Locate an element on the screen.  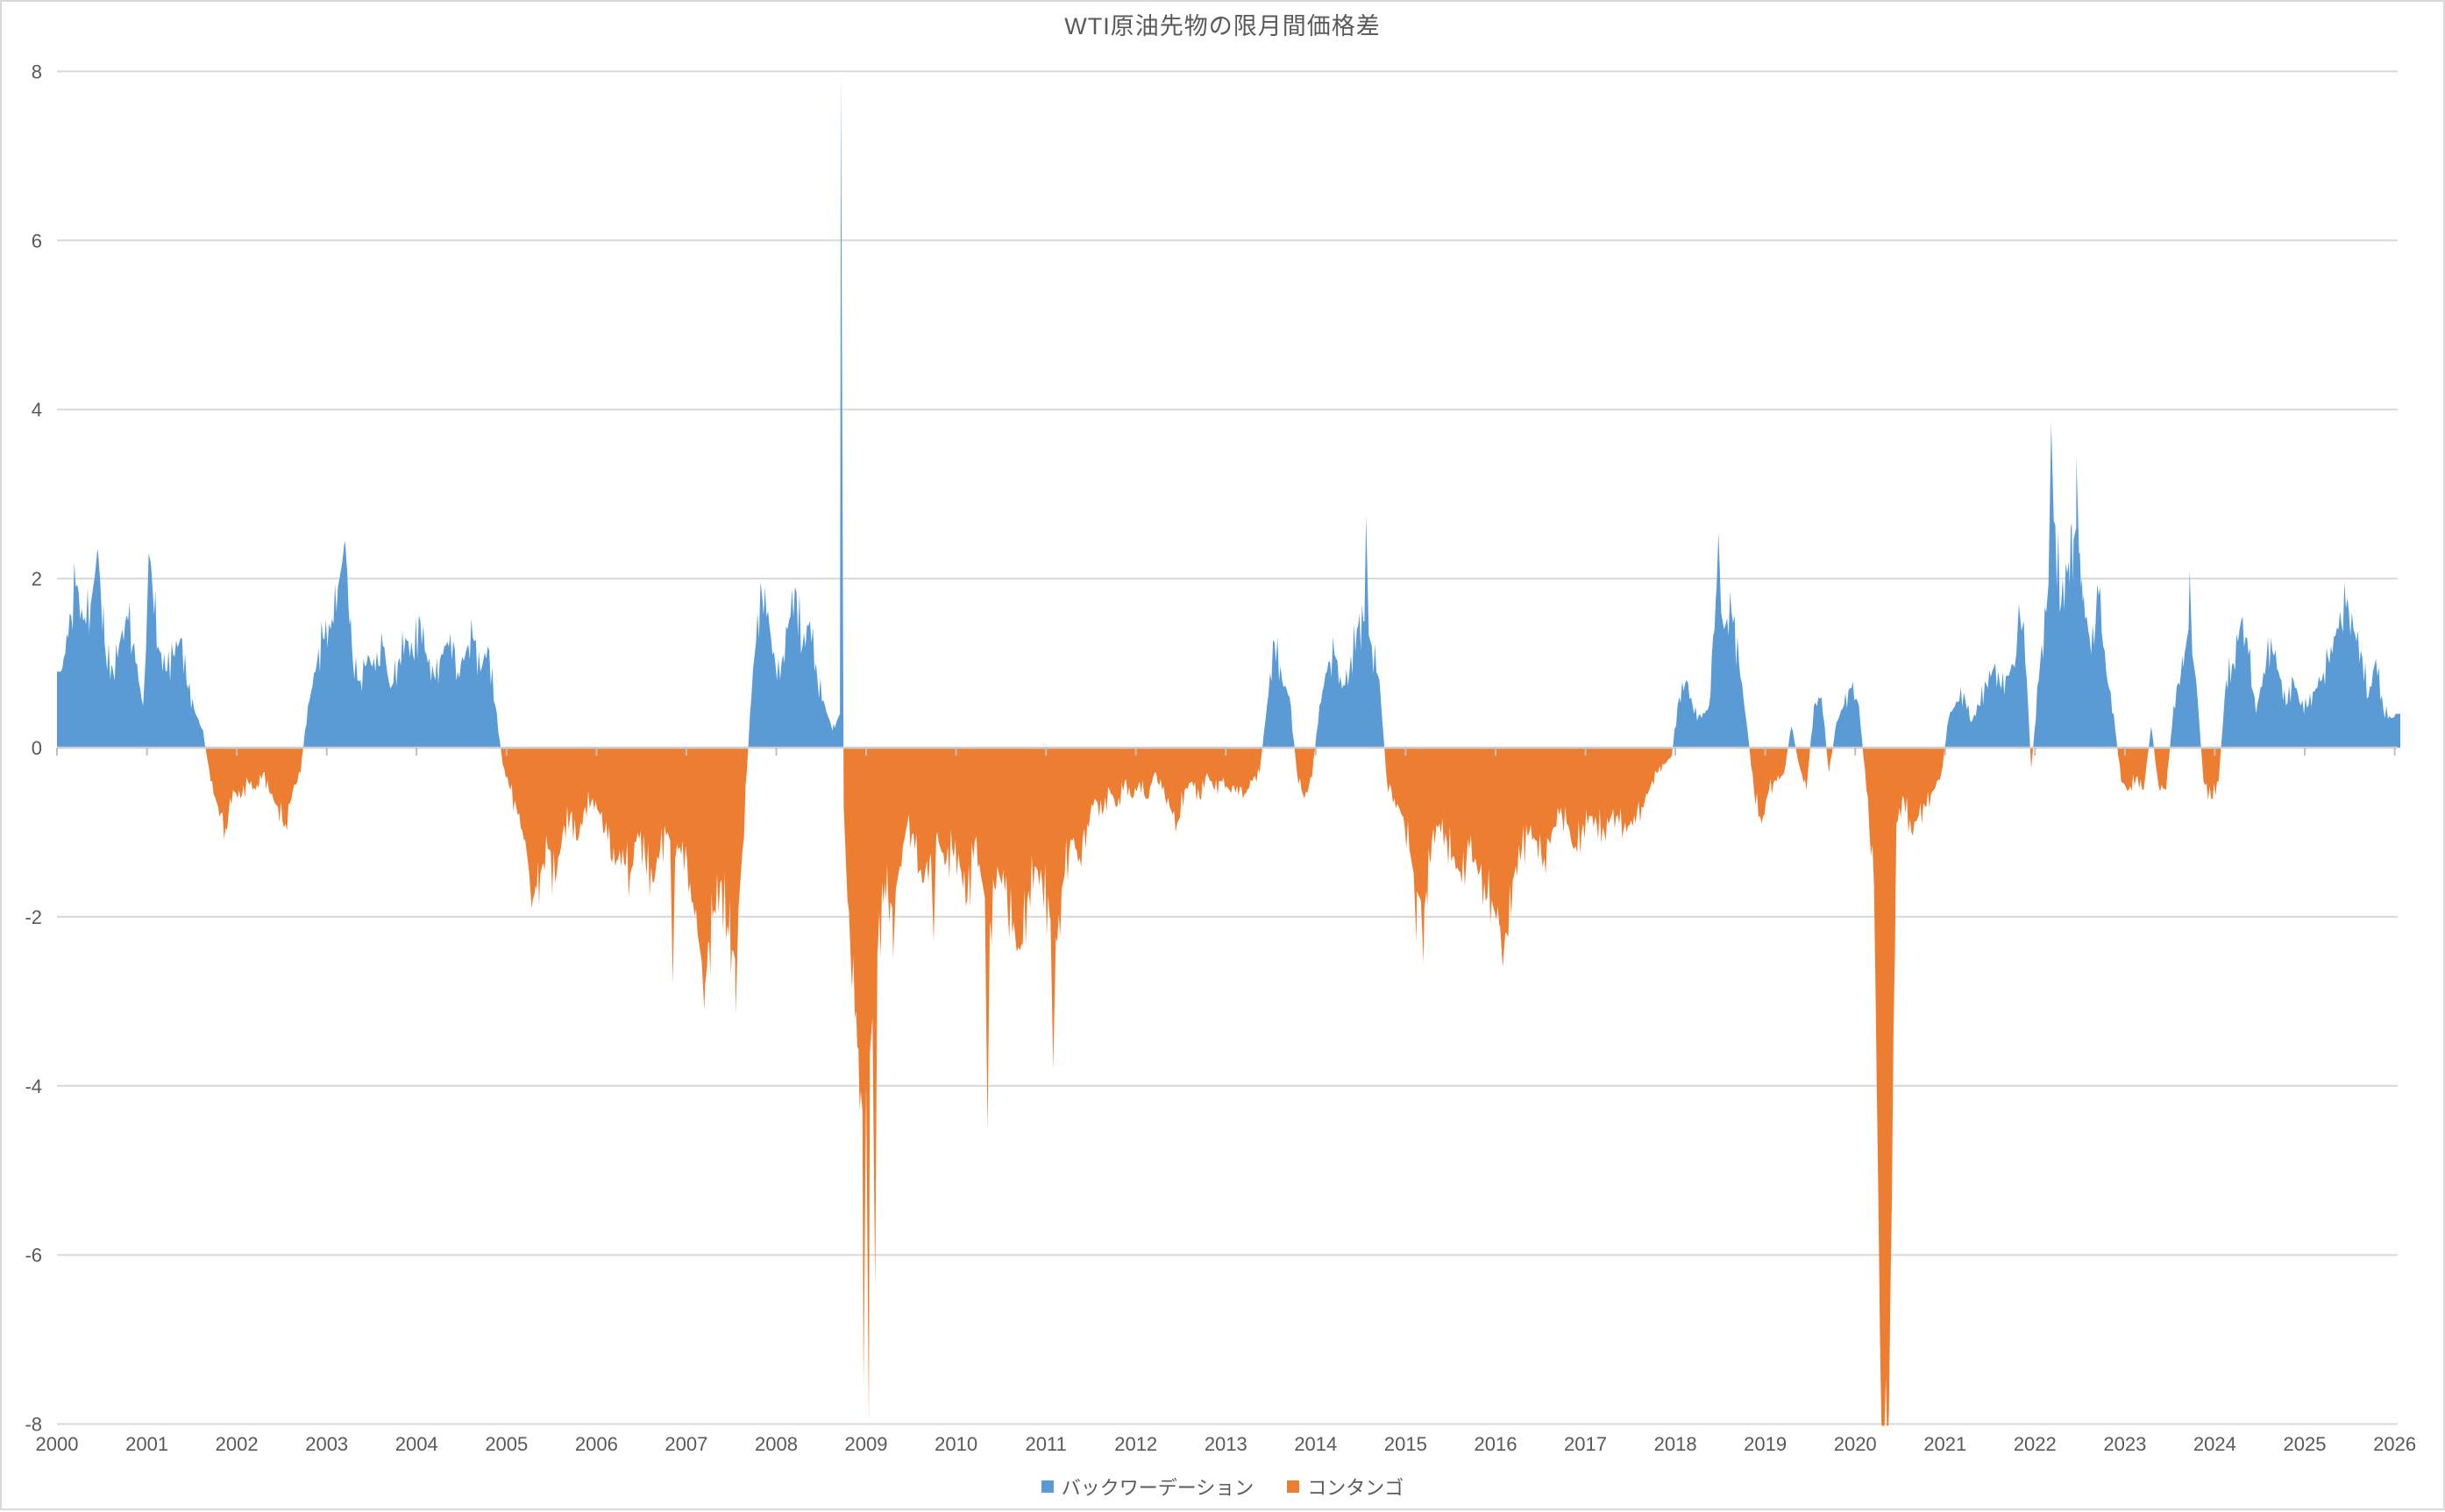
x-axis-label: 2023 is located at coordinates (2124, 1444).